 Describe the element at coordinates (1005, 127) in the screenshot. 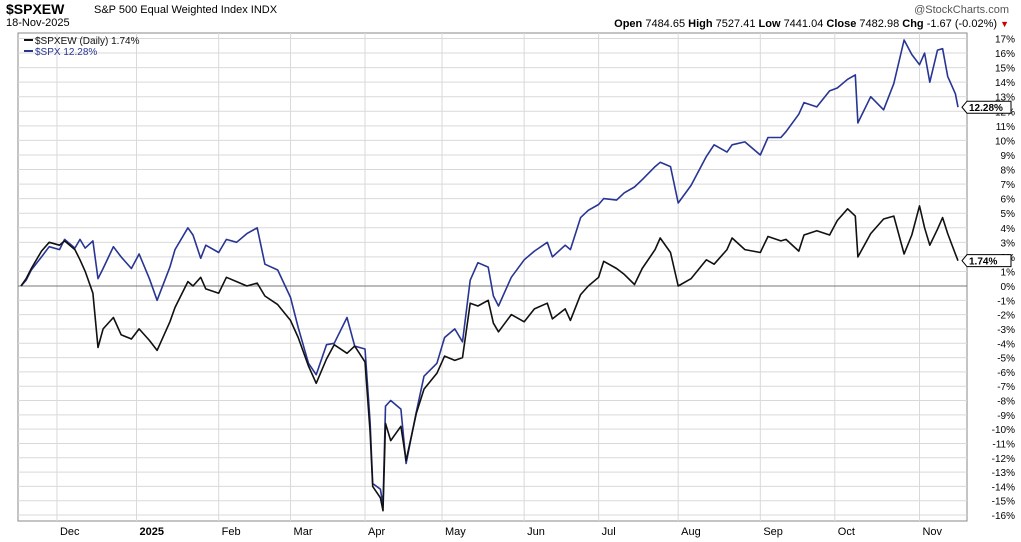

I see `y-tick-label: 11%` at that location.